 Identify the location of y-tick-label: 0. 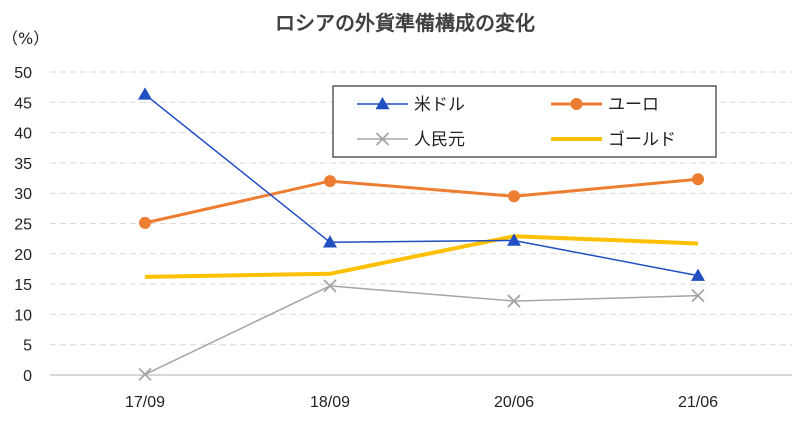
(27, 376).